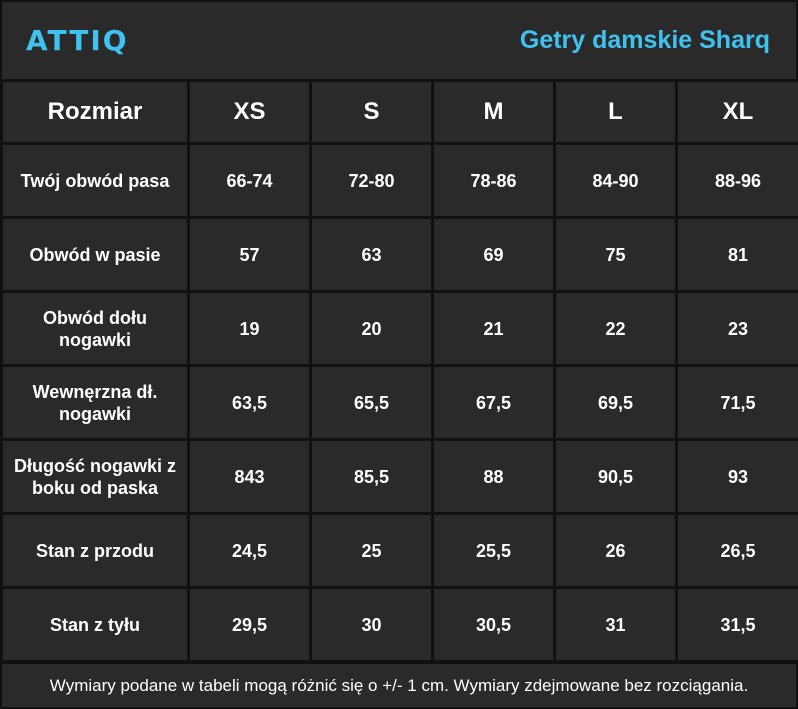 This screenshot has width=798, height=709. I want to click on column-header-size: Rozmiar, so click(95, 112).